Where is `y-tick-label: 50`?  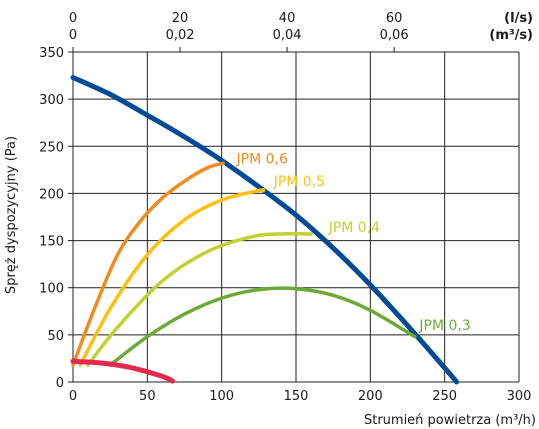 y-tick-label: 50 is located at coordinates (55, 336).